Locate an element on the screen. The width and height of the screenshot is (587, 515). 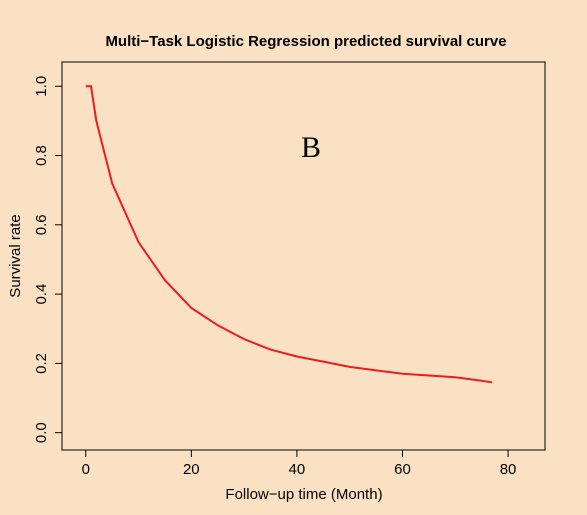
y-tick-label: 0.4 is located at coordinates (41, 294).